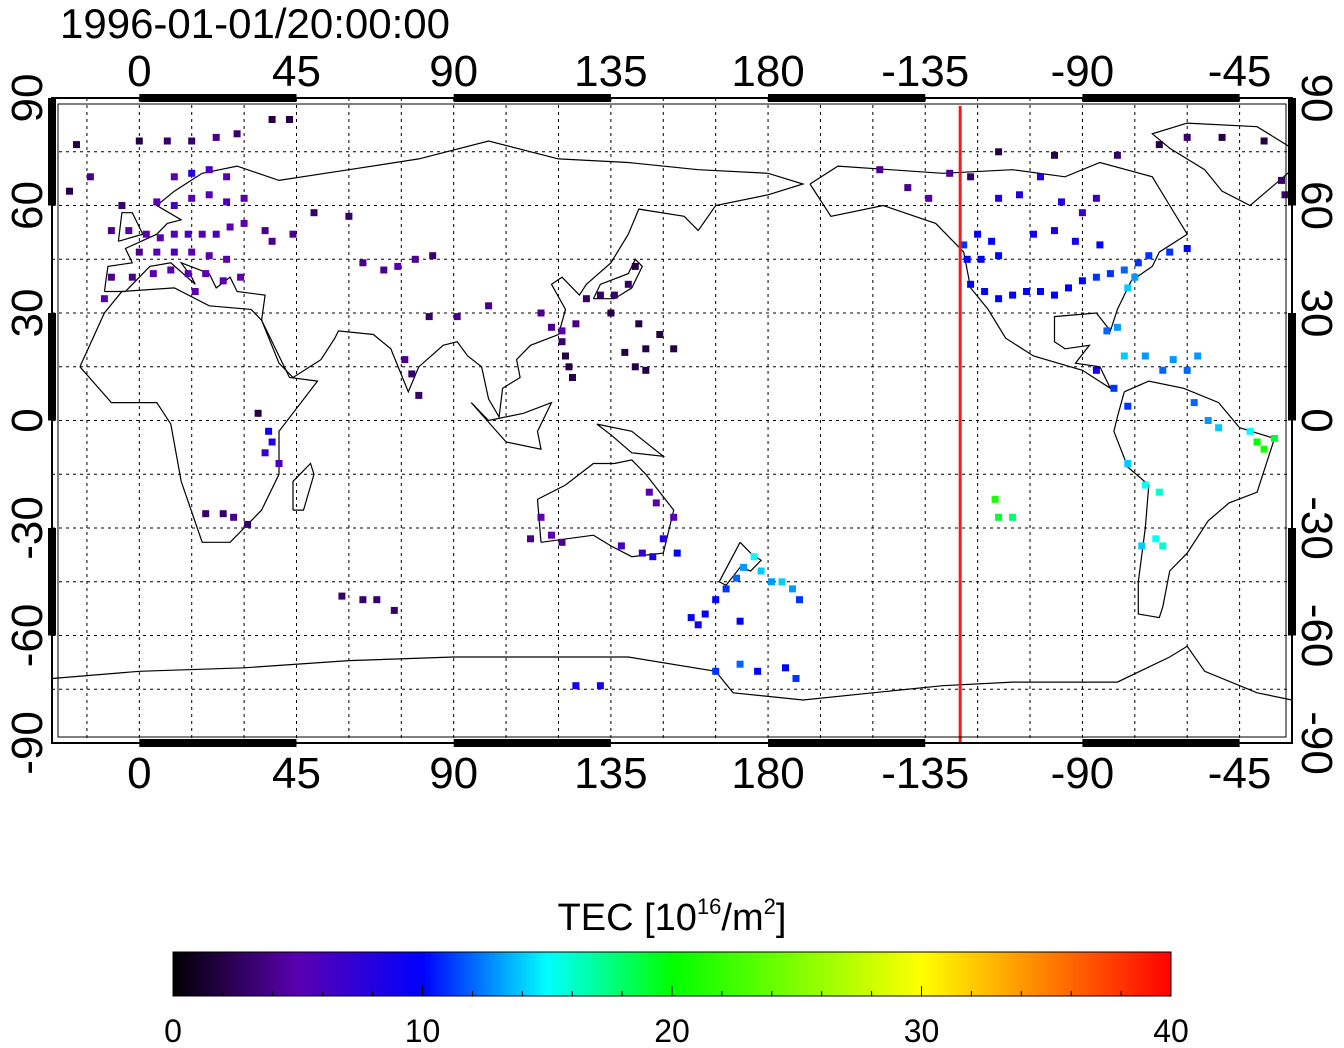 This screenshot has height=1048, width=1344. Describe the element at coordinates (1083, 71) in the screenshot. I see `x-tick-label-top: -90` at that location.